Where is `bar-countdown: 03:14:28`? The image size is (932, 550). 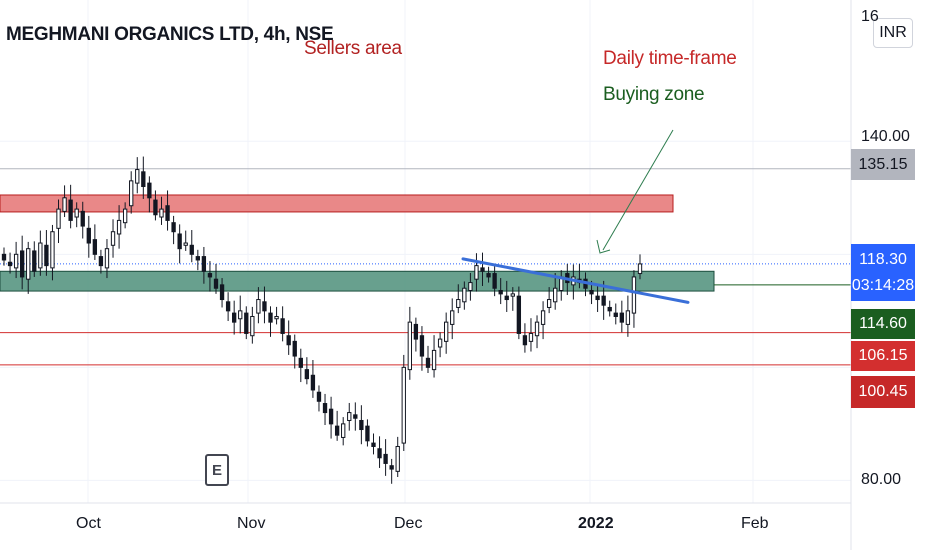 bar-countdown: 03:14:28 is located at coordinates (883, 285).